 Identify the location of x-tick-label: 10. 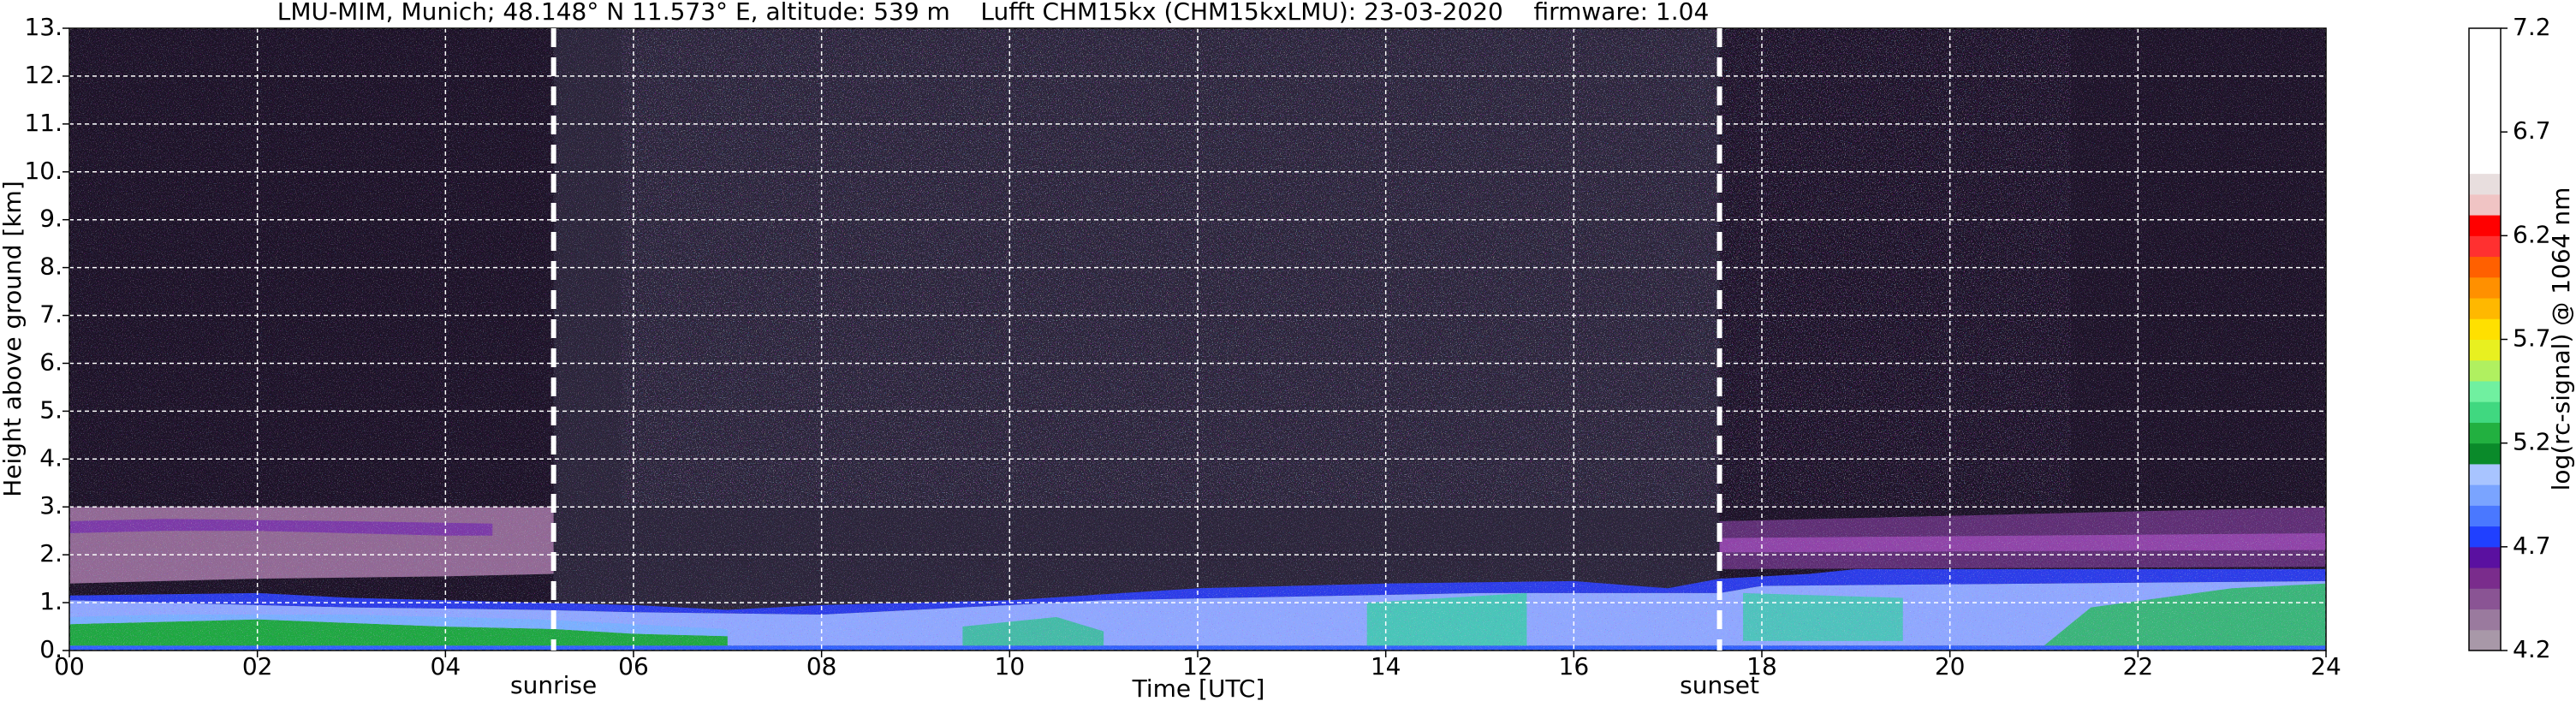
(1010, 666).